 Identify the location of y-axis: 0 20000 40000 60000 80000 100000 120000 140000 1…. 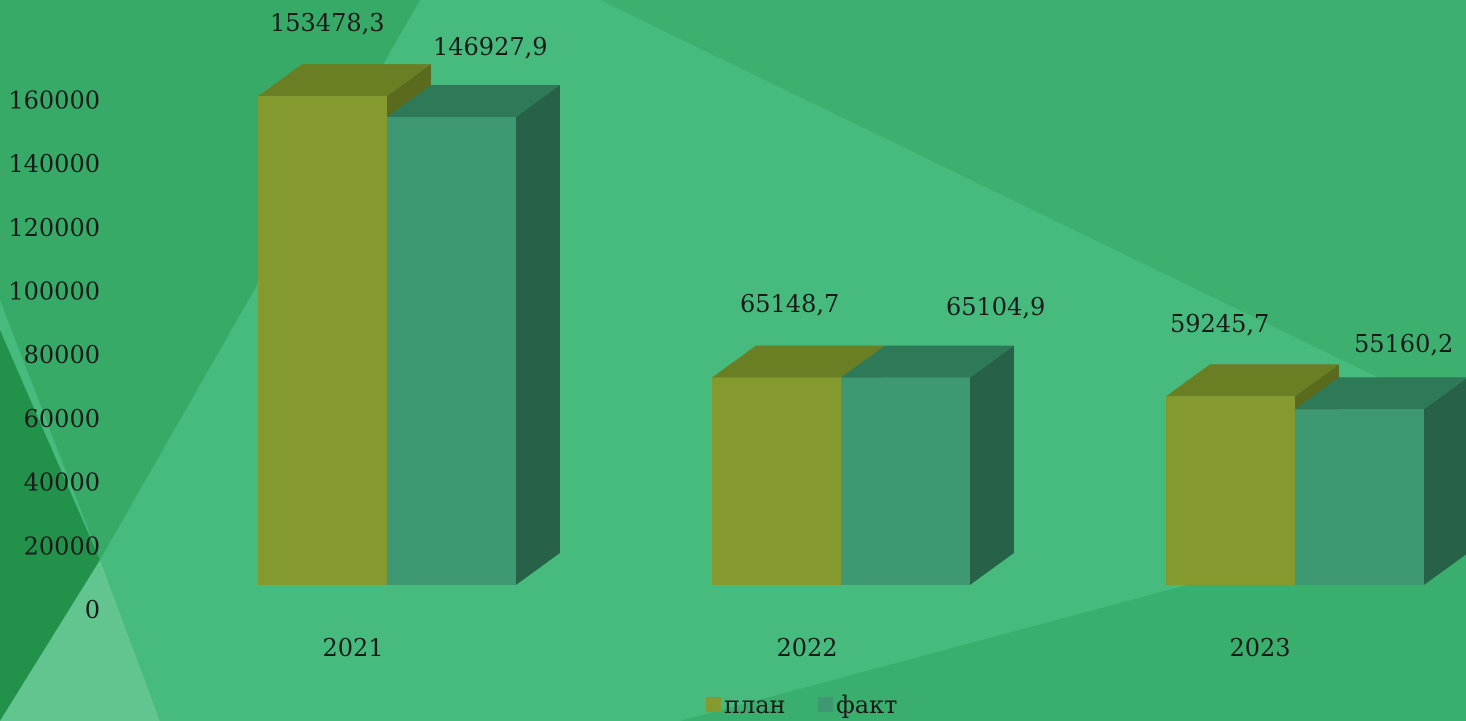
(54, 355).